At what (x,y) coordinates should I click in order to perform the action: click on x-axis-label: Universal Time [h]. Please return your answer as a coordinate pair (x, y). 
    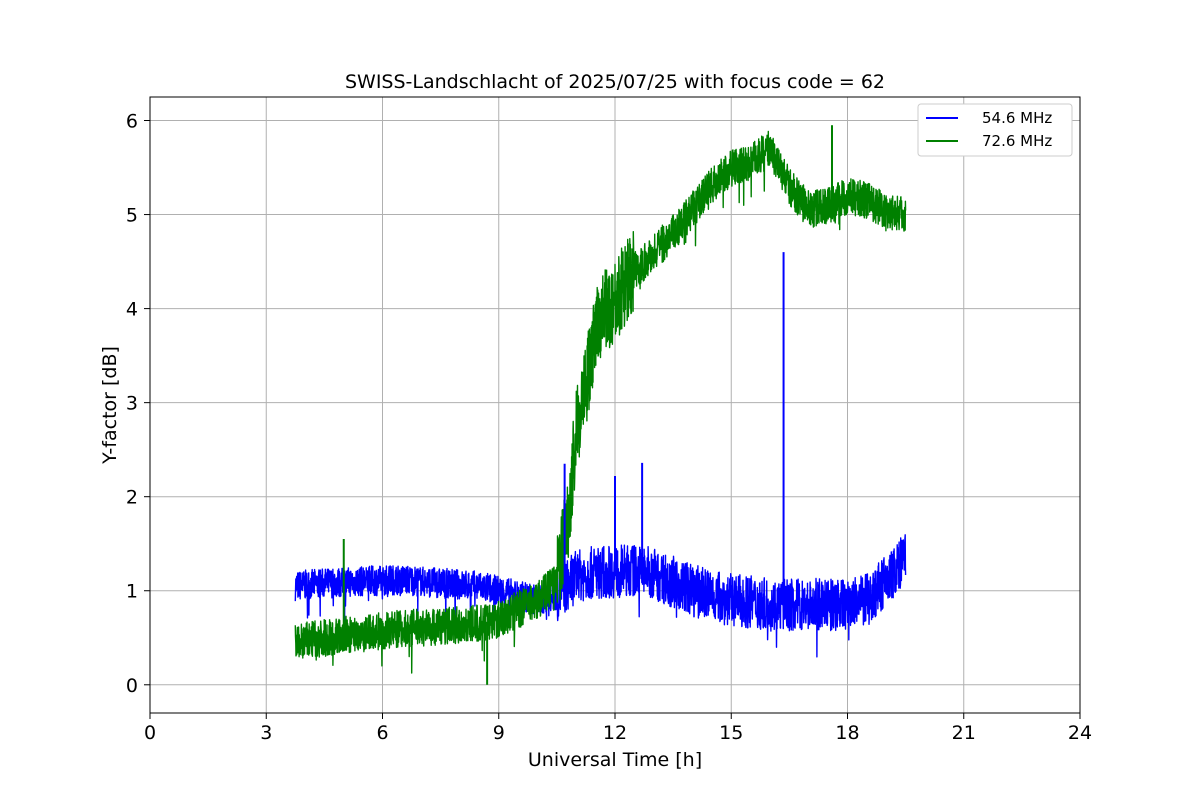
    Looking at the image, I should click on (615, 760).